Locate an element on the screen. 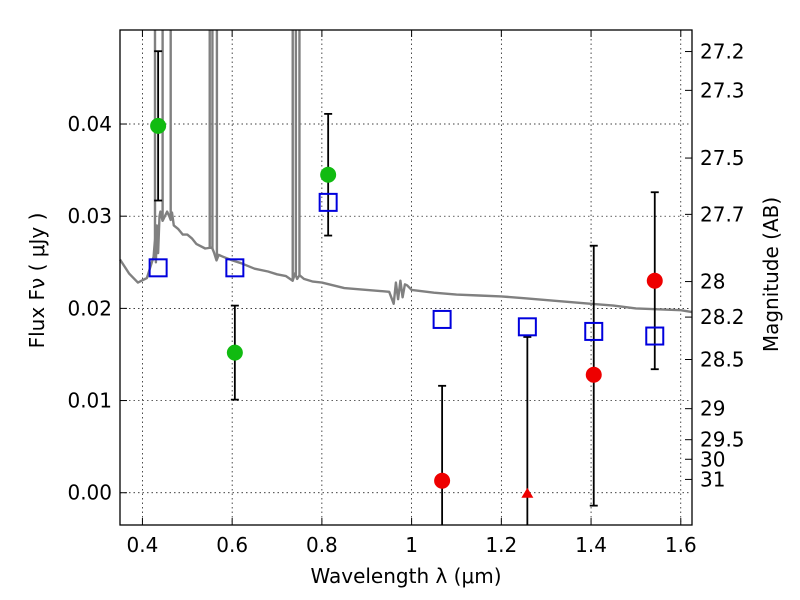  x-tick-label: 0.4 is located at coordinates (143, 545).